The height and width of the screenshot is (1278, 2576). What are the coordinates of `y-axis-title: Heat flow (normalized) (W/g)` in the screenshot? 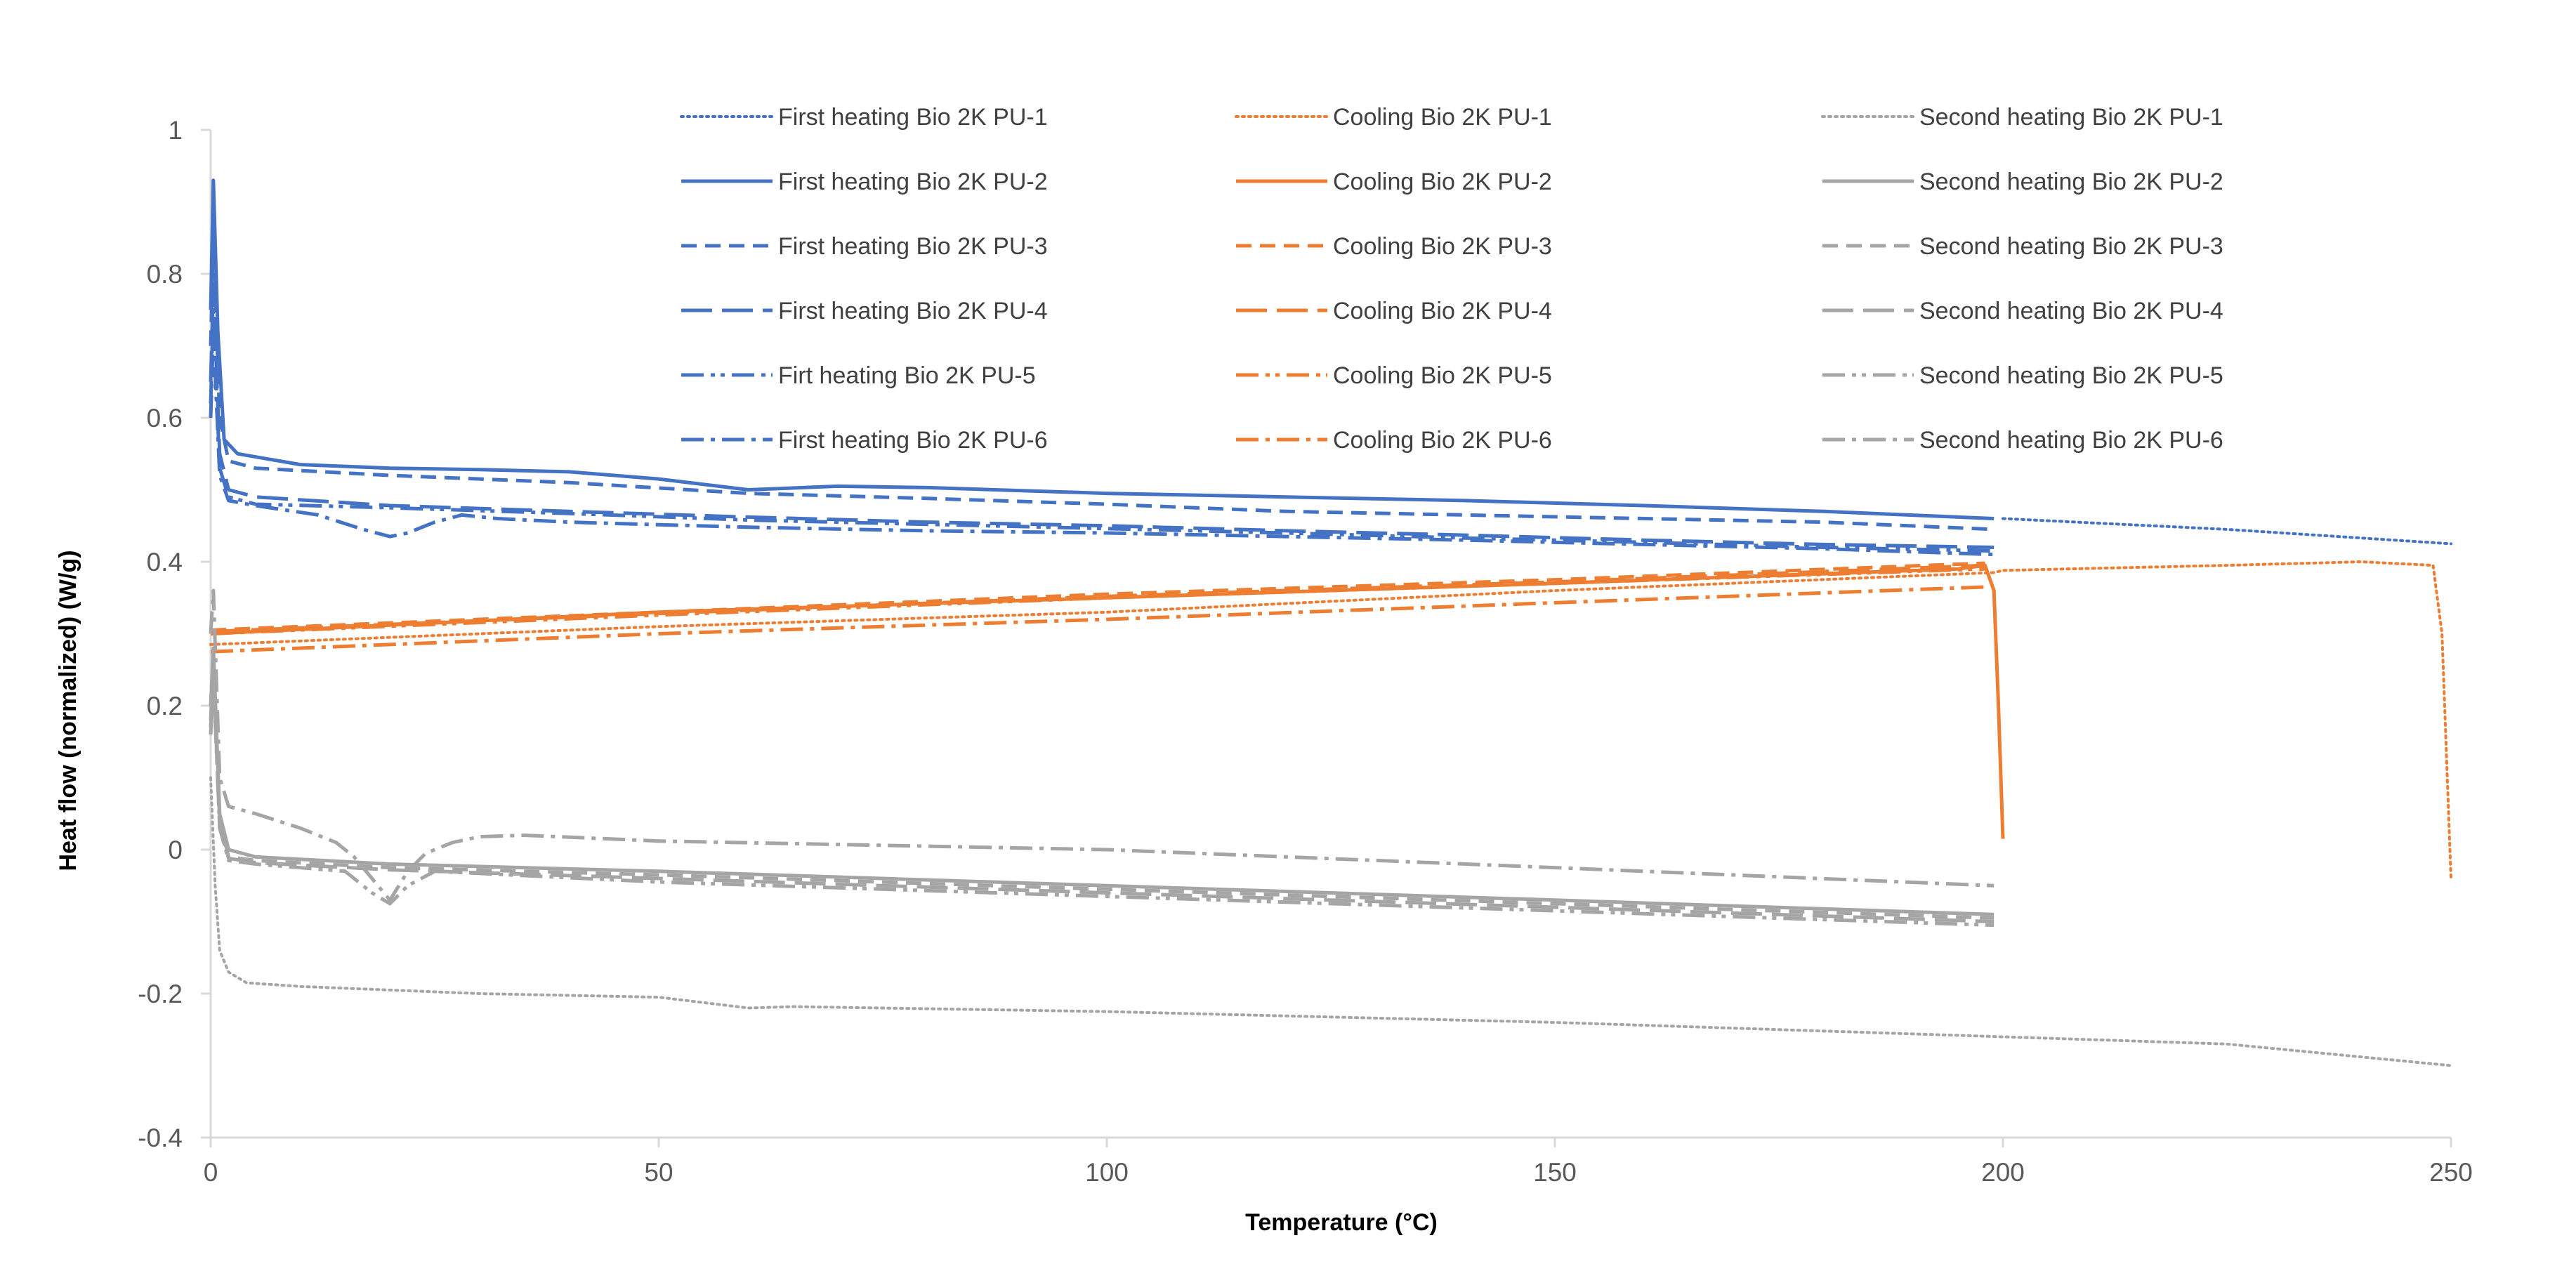 It's located at (68, 710).